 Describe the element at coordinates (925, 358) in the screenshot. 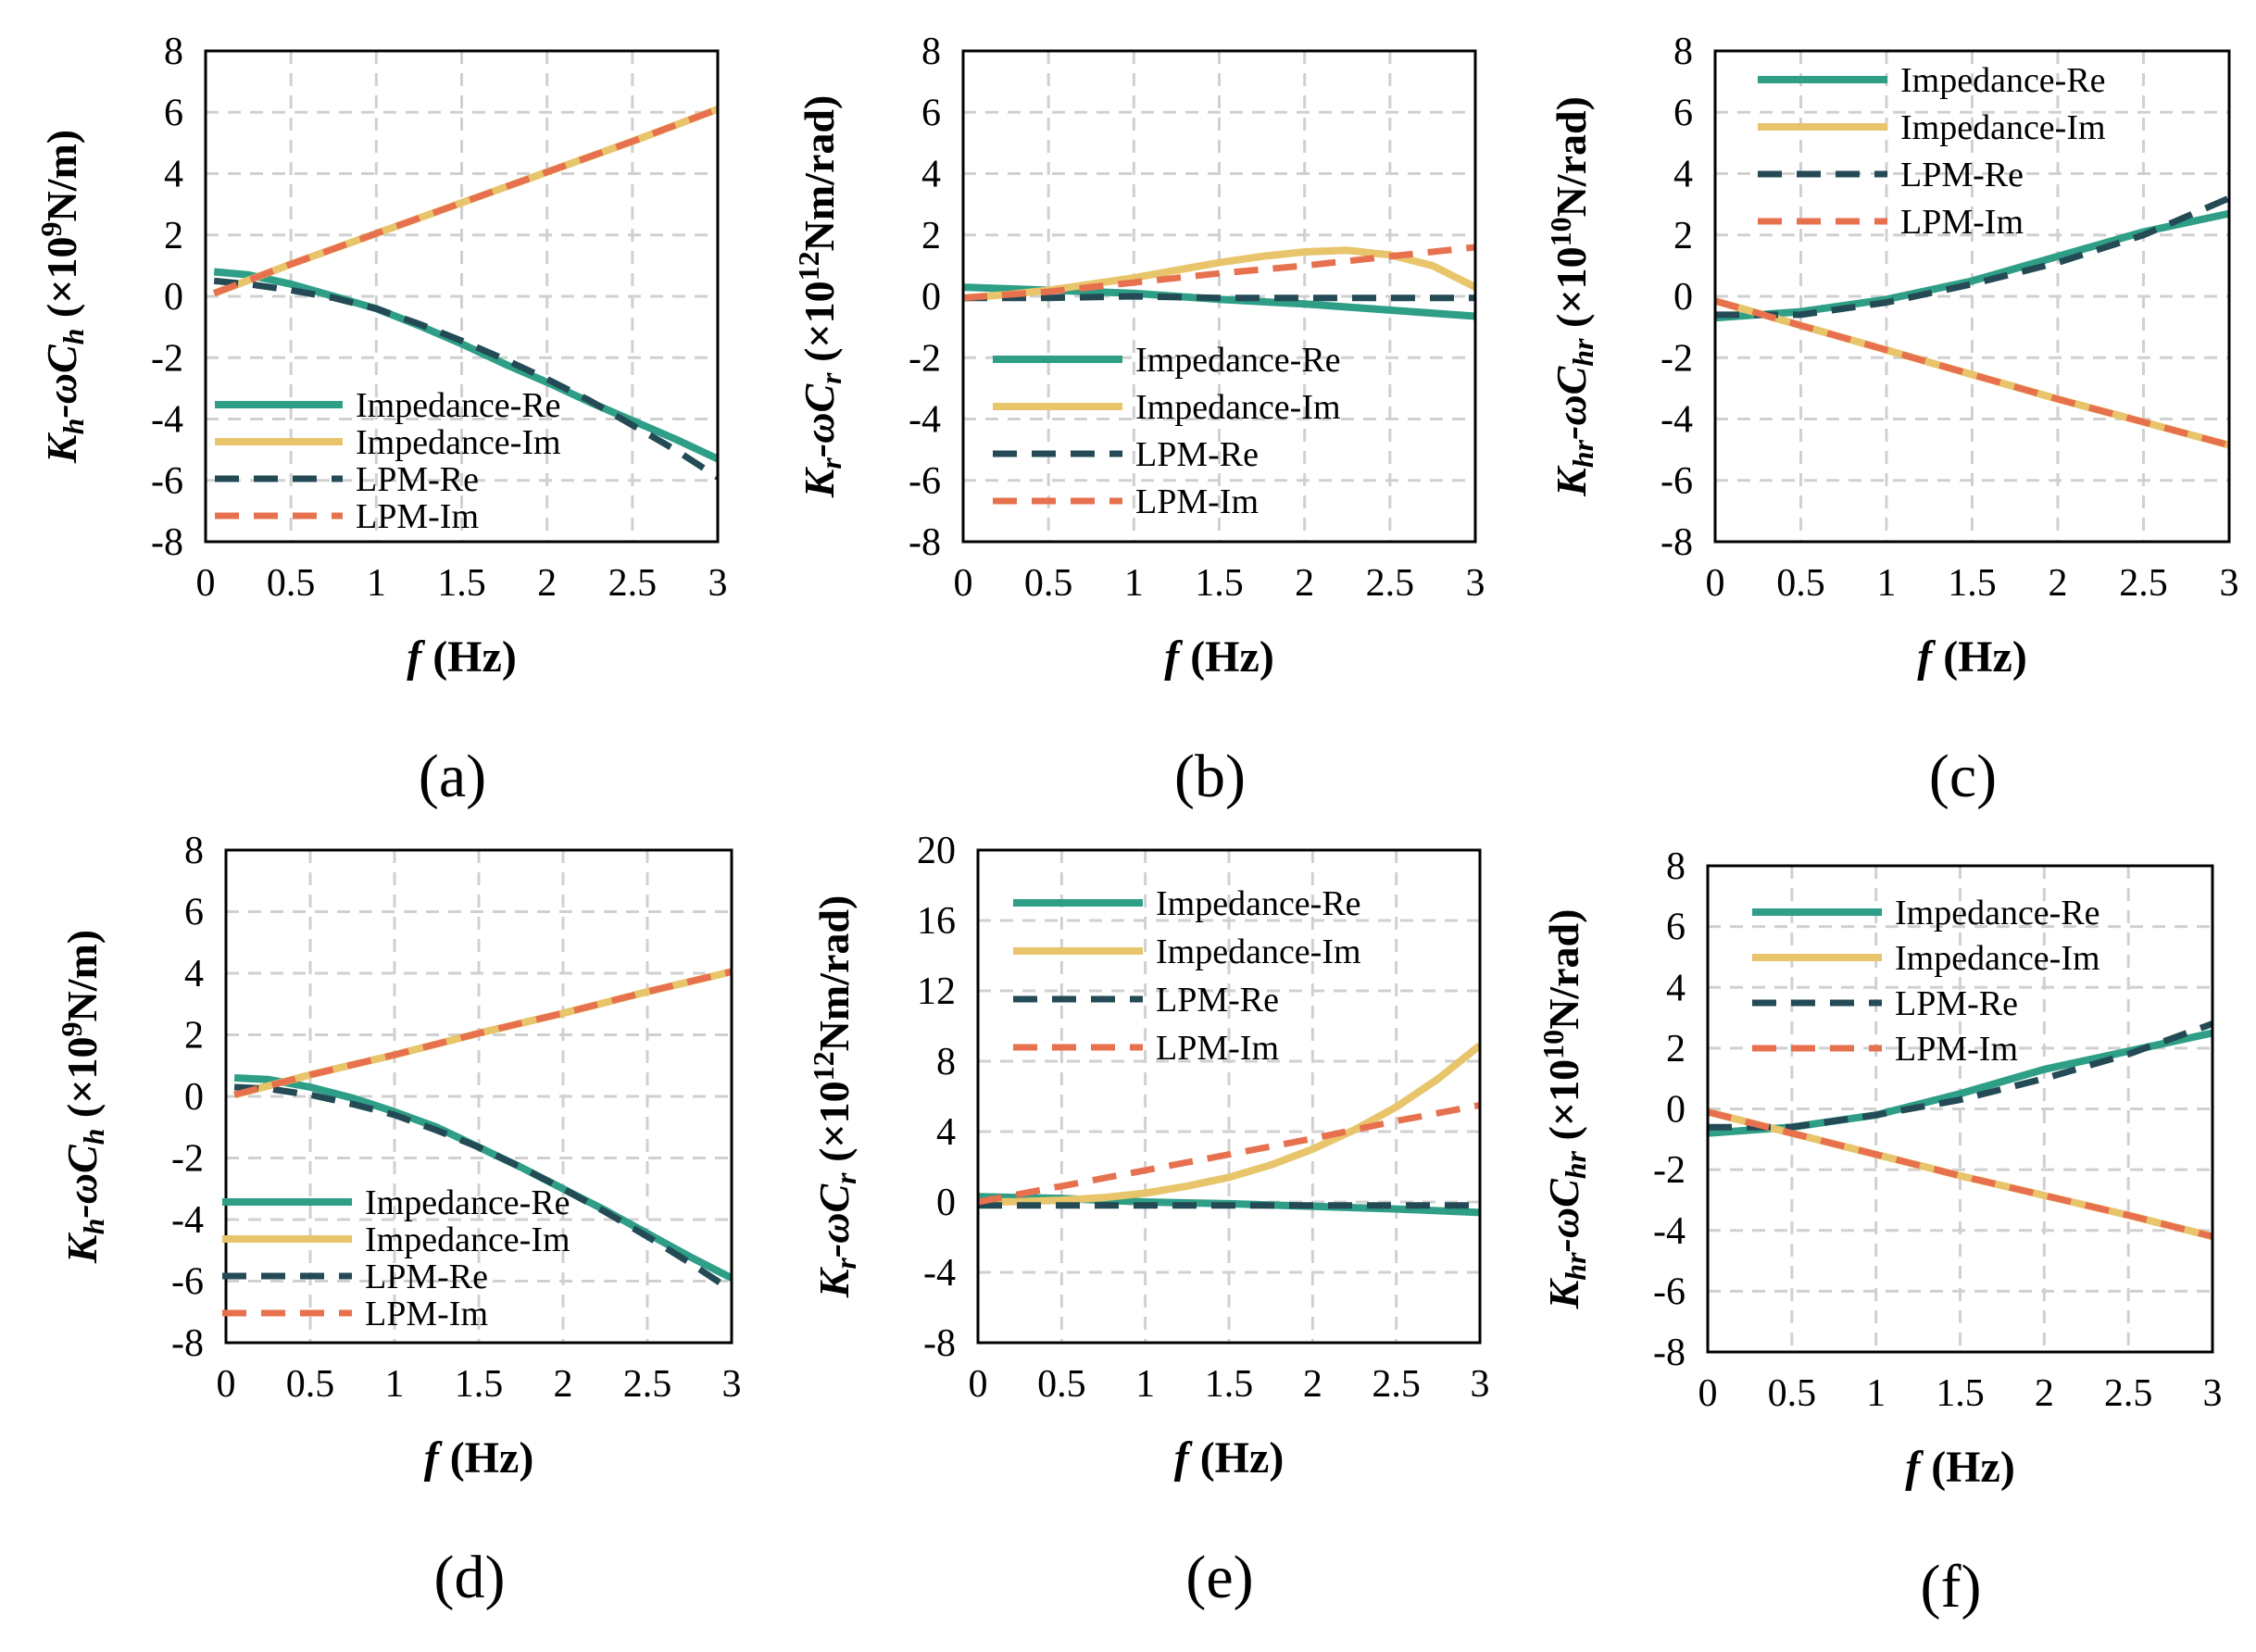

I see `y-tick-label: -2` at that location.